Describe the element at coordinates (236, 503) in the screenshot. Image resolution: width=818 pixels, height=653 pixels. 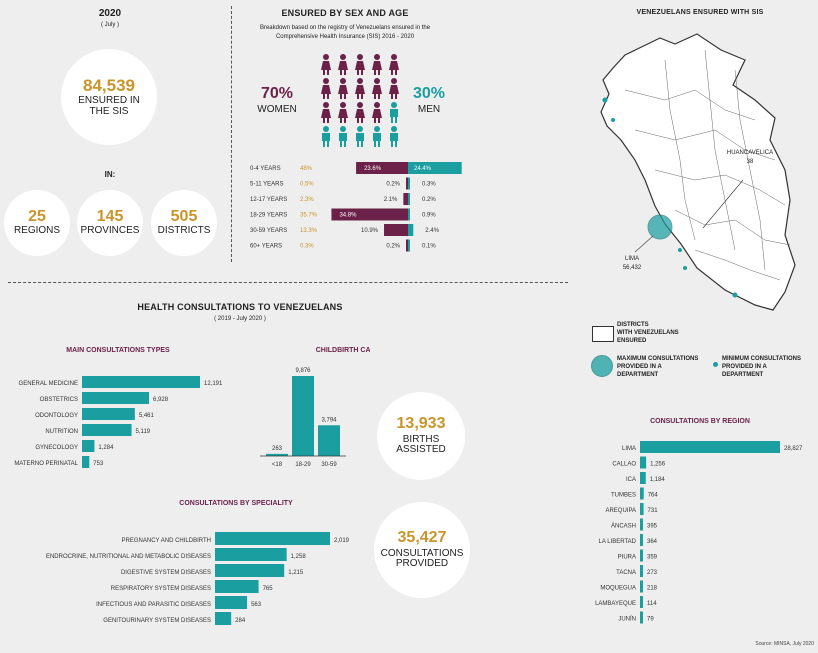
I see `chart-title: CONSULTATIONS BY SPECIALITY` at that location.